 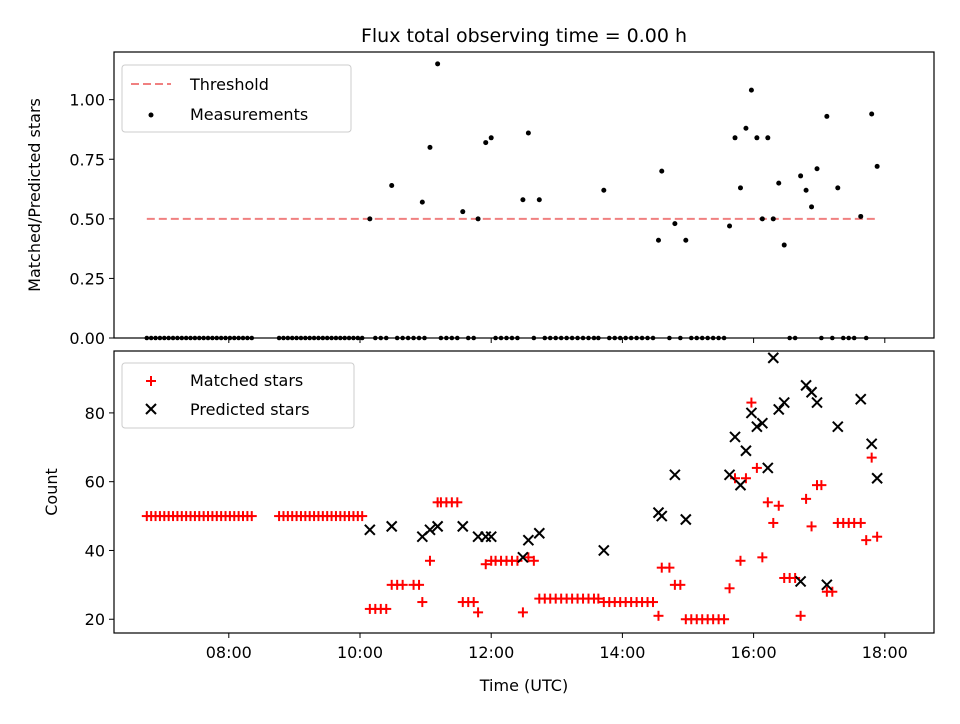 I want to click on legend-predicted-label: Predicted stars, so click(x=250, y=409).